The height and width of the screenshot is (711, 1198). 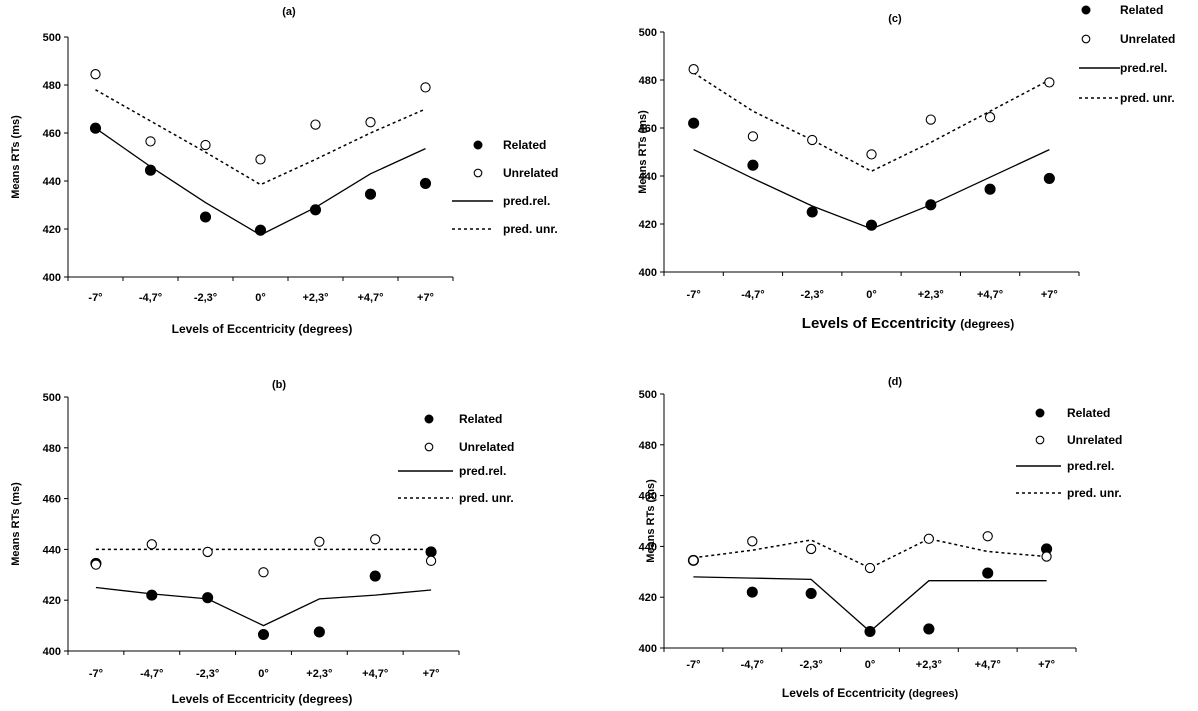 I want to click on chart-title: (a), so click(x=289, y=12).